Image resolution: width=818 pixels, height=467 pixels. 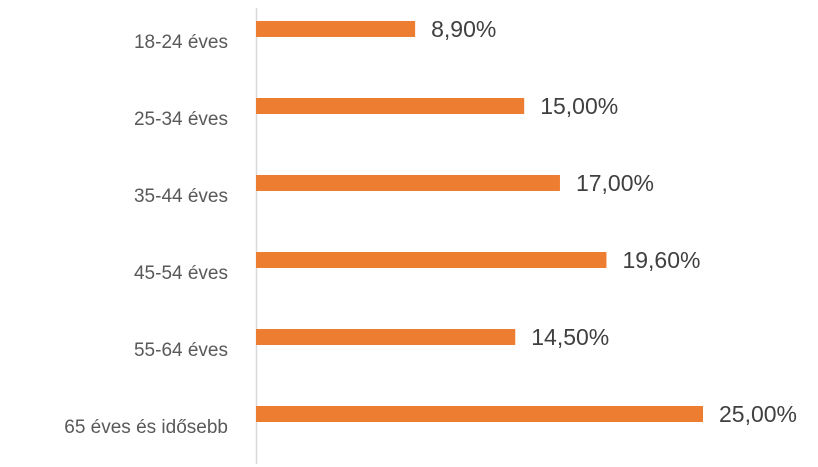 What do you see at coordinates (579, 106) in the screenshot?
I see `data-label-1: 15,00%` at bounding box center [579, 106].